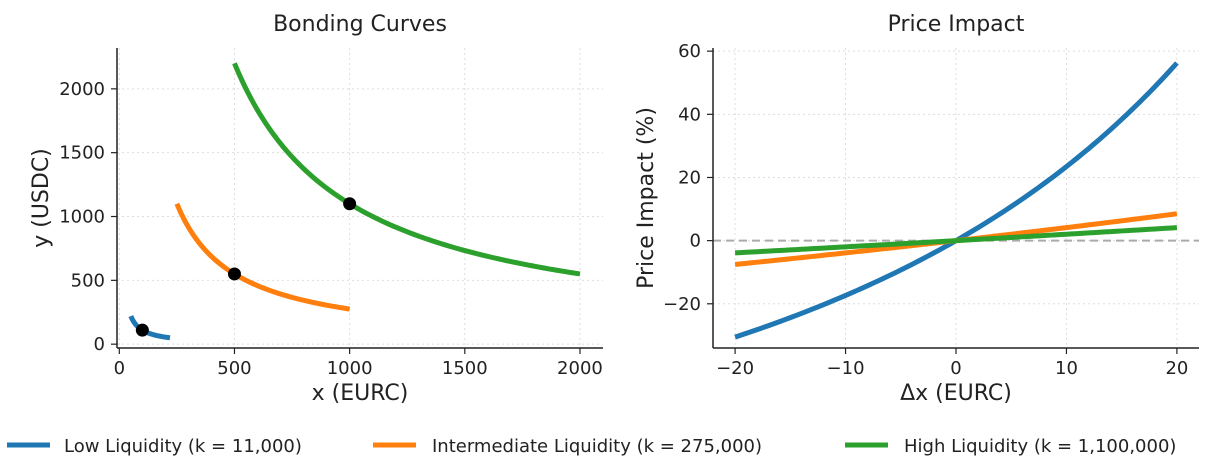  I want to click on y-tick-label: 40, so click(689, 114).